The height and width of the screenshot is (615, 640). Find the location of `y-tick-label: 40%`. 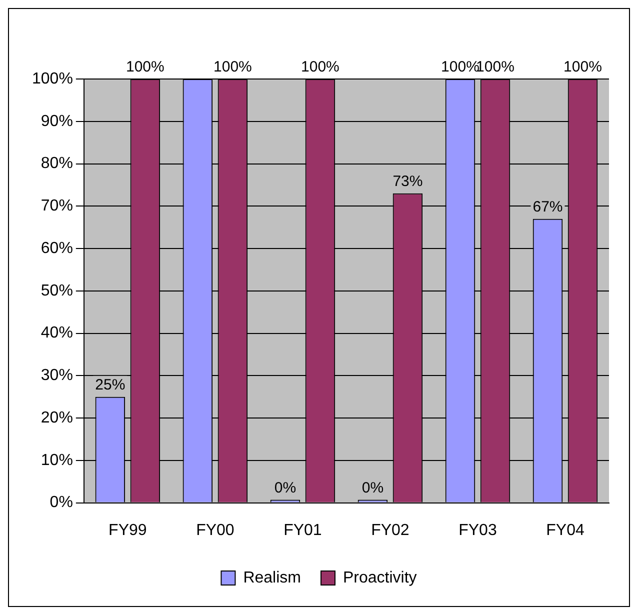

y-tick-label: 40% is located at coordinates (56, 333).